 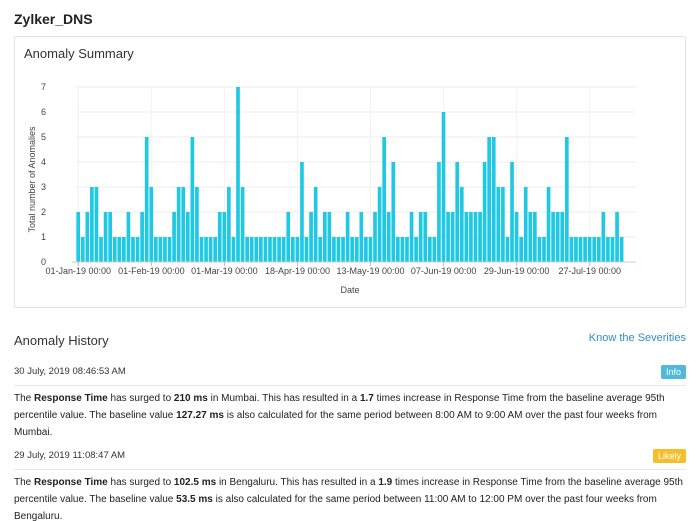 What do you see at coordinates (200, 415) in the screenshot?
I see `baseline-value: 127.27 ms` at bounding box center [200, 415].